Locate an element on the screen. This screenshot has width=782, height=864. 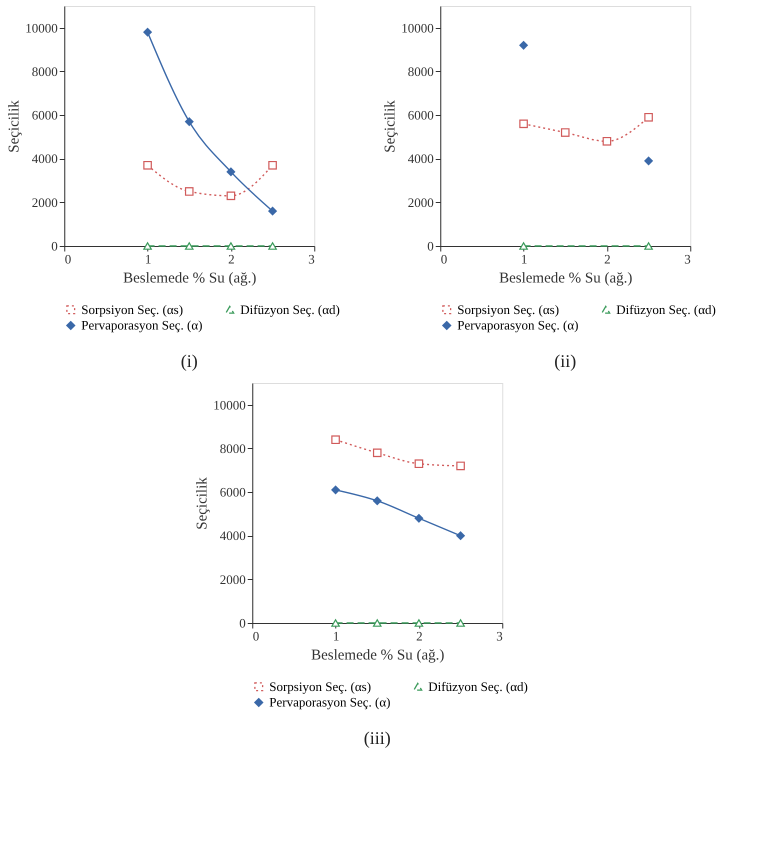
text: (ii) is located at coordinates (565, 361).